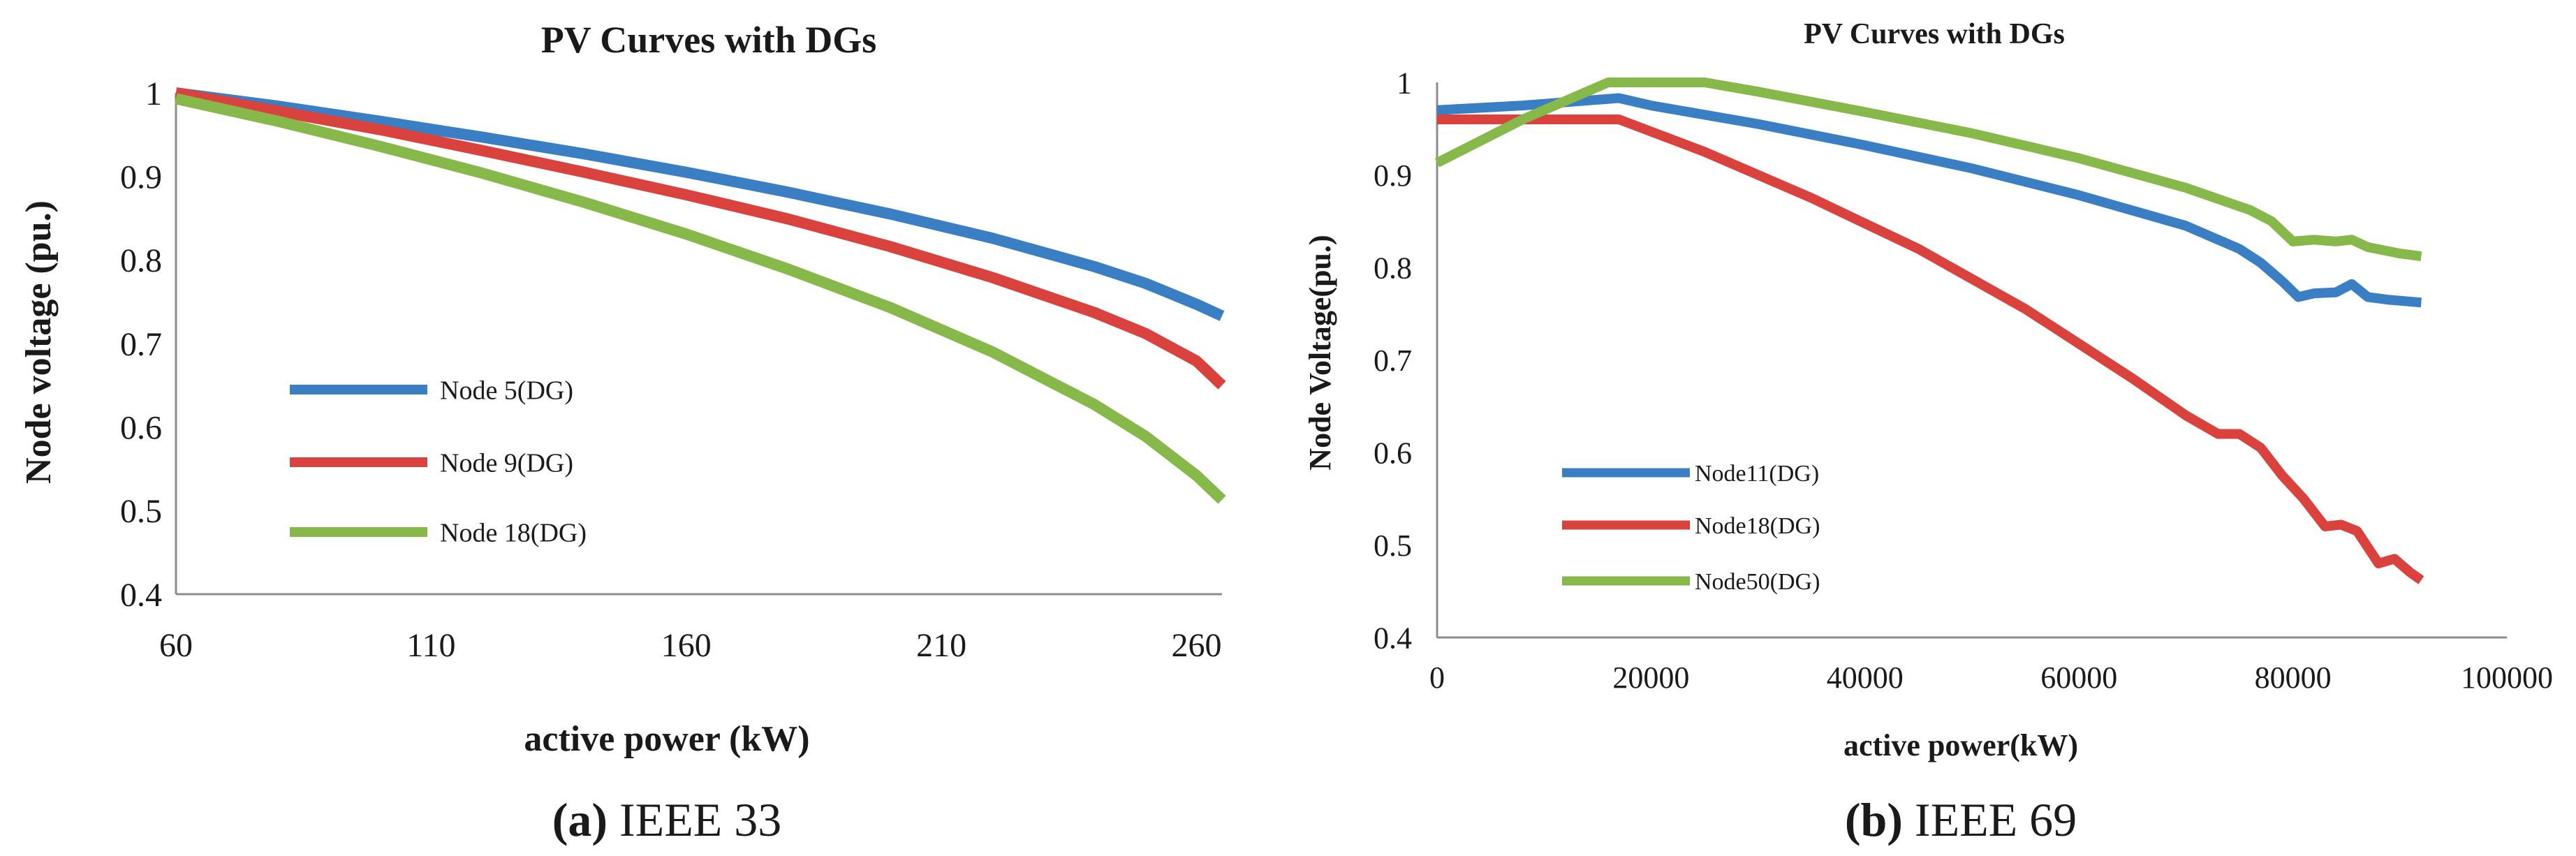 Image resolution: width=2576 pixels, height=856 pixels. I want to click on chart-b-title: PV Curves with DGs, so click(1934, 34).